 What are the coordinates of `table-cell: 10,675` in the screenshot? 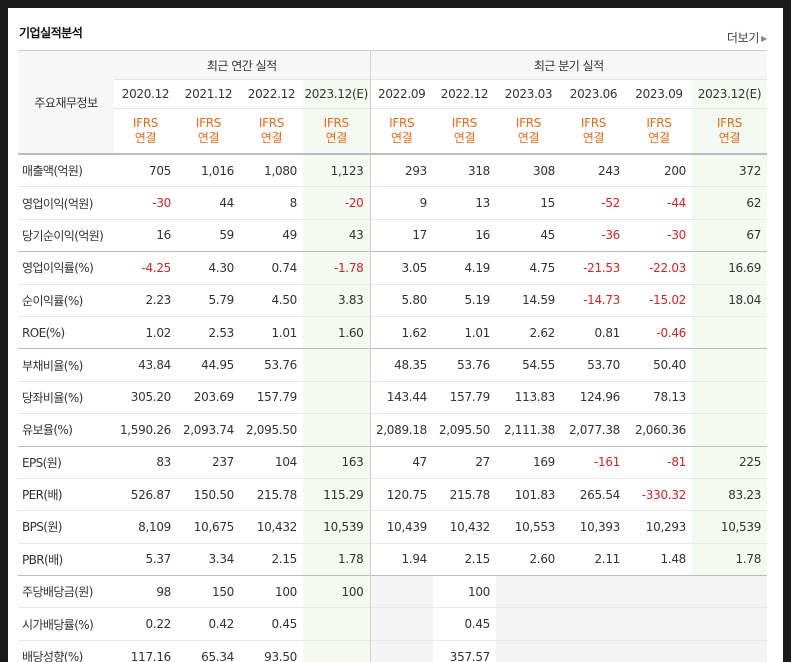 It's located at (208, 527).